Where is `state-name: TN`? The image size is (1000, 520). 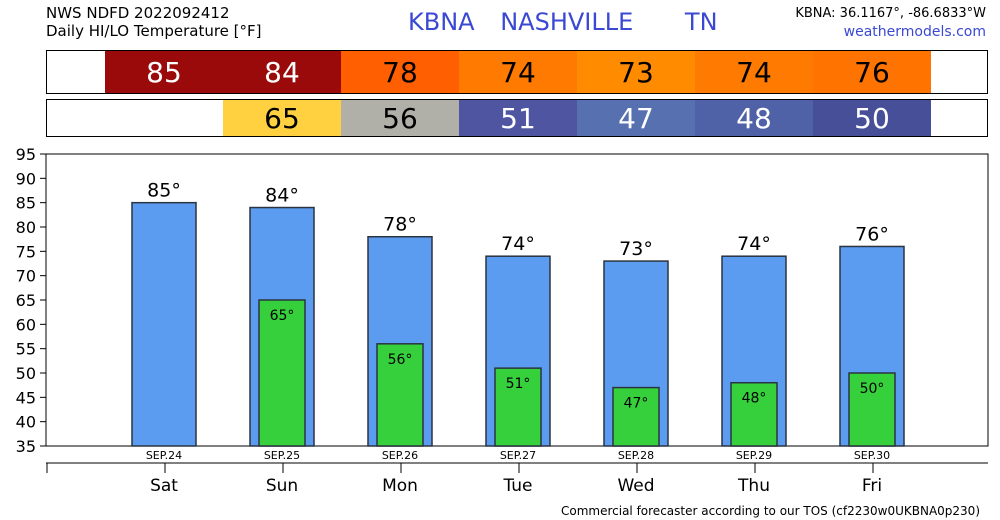
state-name: TN is located at coordinates (701, 22).